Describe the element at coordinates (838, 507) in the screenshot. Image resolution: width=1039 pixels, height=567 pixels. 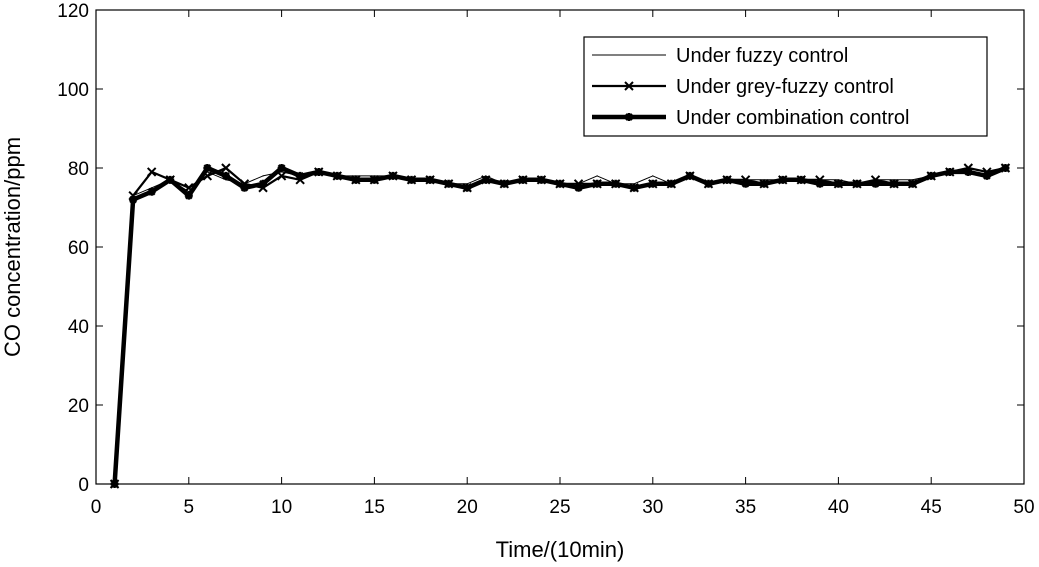
I see `x-tick-label: 40` at that location.